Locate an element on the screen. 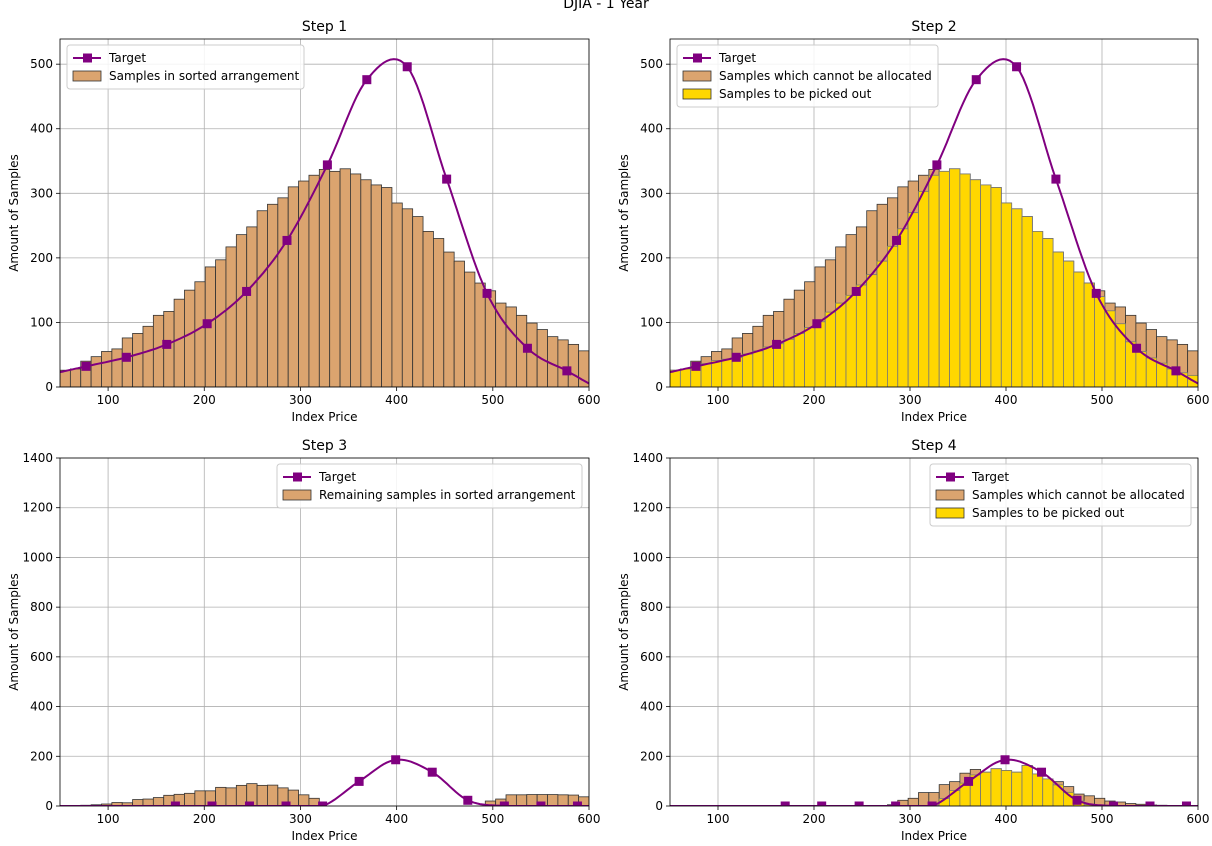 This screenshot has width=1212, height=846. subplot-title: Step 1 is located at coordinates (324, 27).